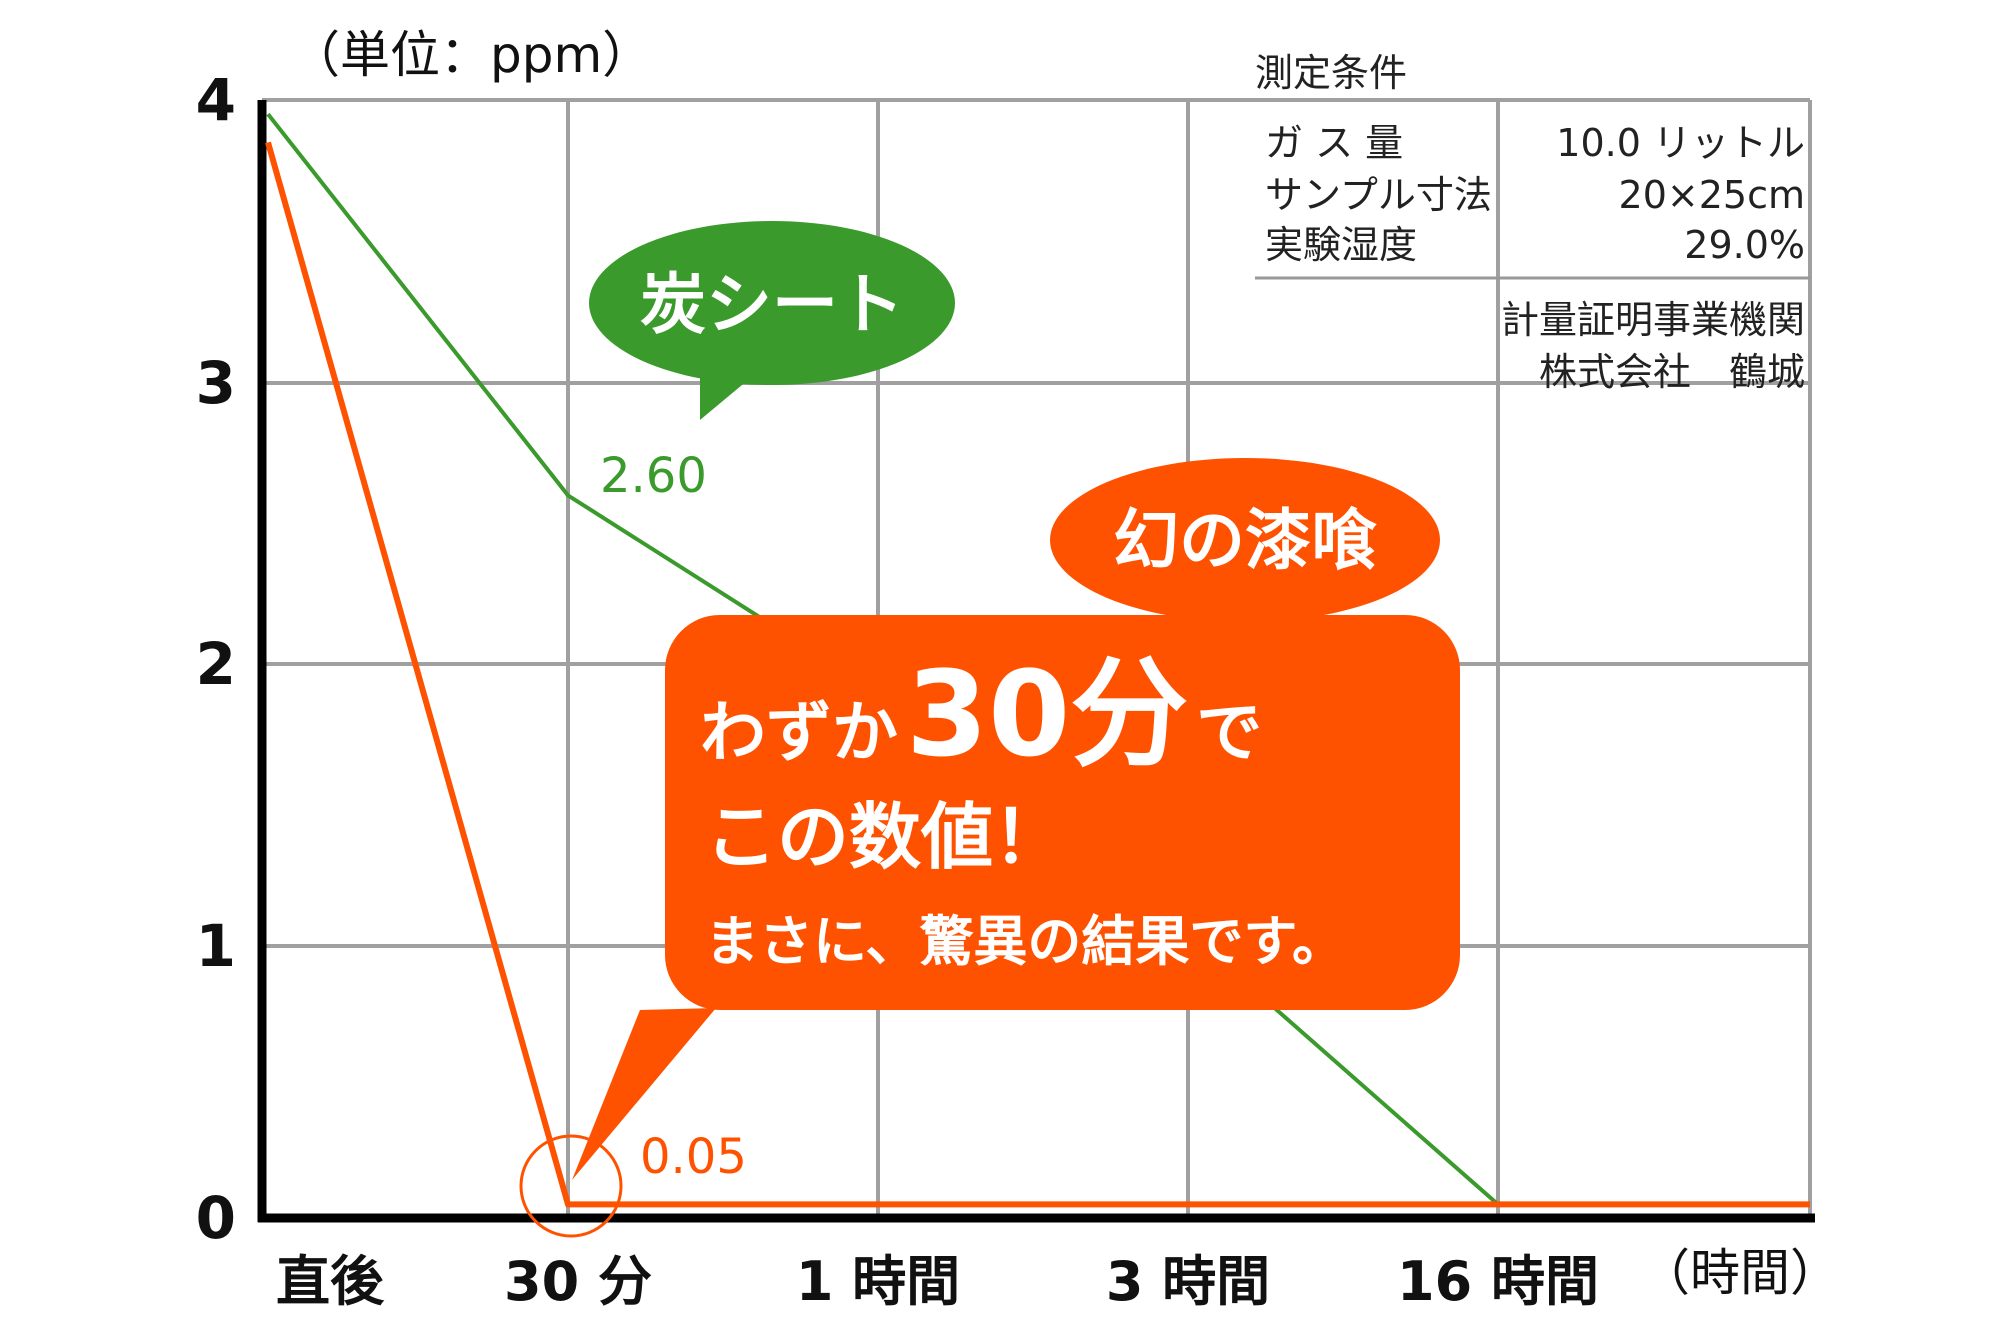 The width and height of the screenshot is (2000, 1333). I want to click on value-label-charcoal: 2.60, so click(653, 476).